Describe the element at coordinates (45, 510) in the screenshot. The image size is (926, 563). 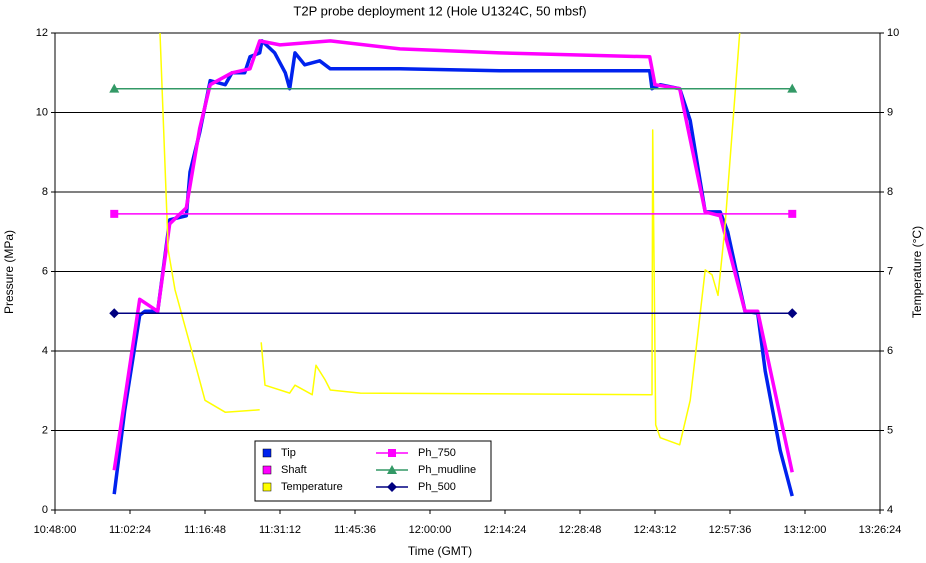
I see `y-tick-label: 0` at that location.